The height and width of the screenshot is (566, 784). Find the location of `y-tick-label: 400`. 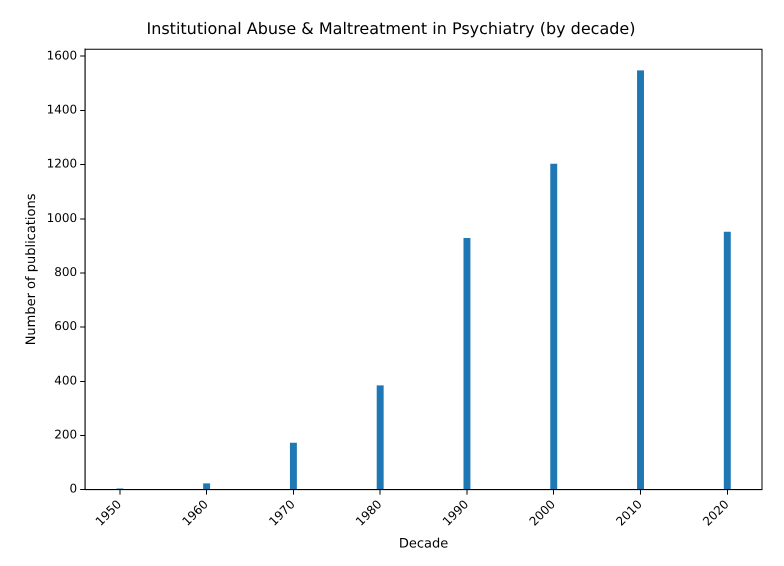

y-tick-label: 400 is located at coordinates (66, 380).